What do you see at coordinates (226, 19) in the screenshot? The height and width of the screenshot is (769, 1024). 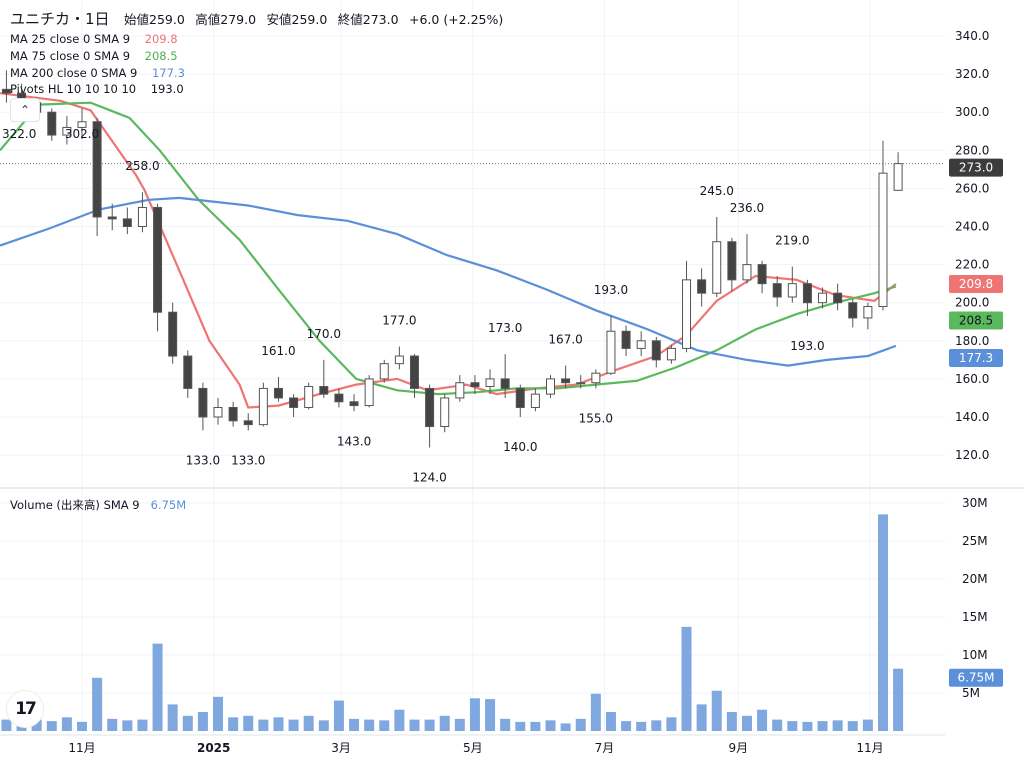 I see `high-value: 高値279.0` at bounding box center [226, 19].